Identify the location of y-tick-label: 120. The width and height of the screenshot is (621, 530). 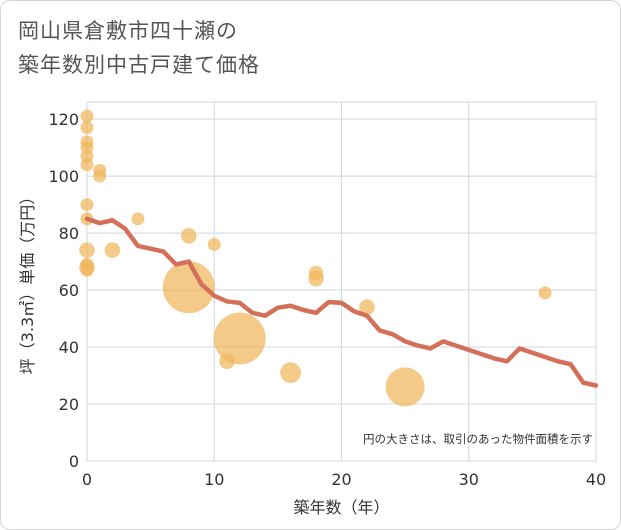
(63, 119).